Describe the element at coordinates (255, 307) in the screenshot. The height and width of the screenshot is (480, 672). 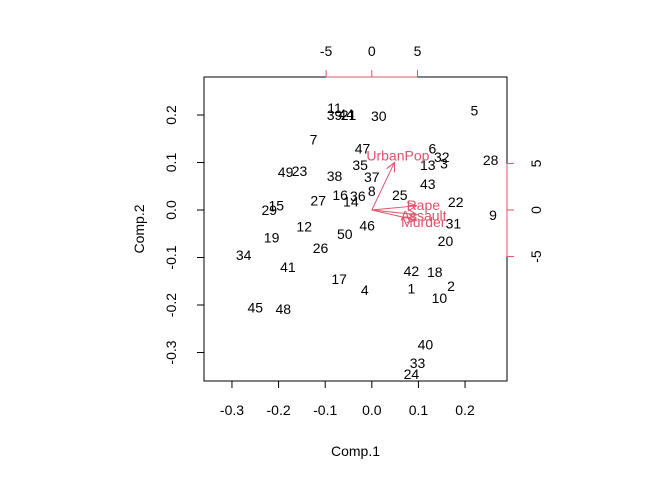
I see `observation-label: 45` at that location.